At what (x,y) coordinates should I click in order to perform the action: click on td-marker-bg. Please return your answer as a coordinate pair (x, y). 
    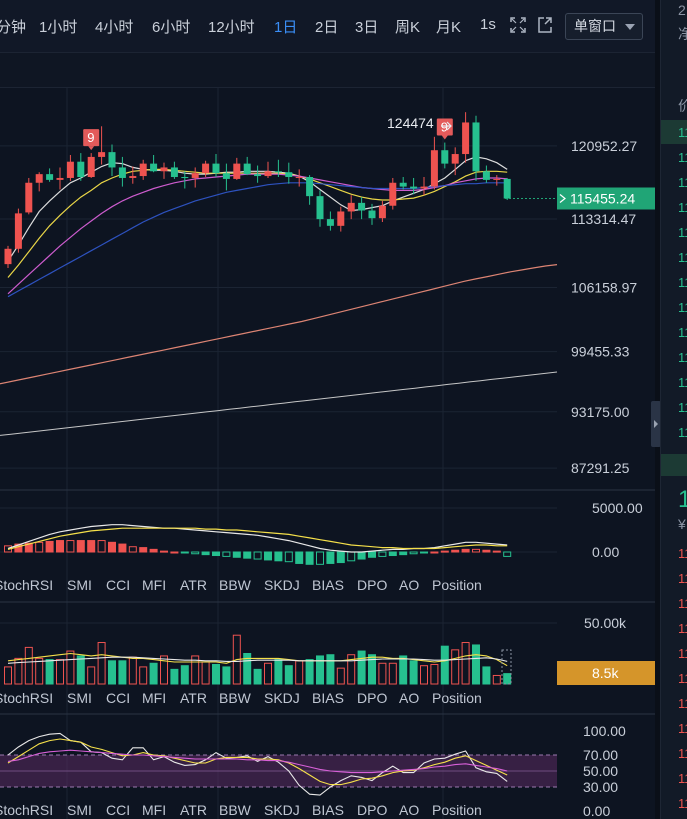
    Looking at the image, I should click on (444, 127).